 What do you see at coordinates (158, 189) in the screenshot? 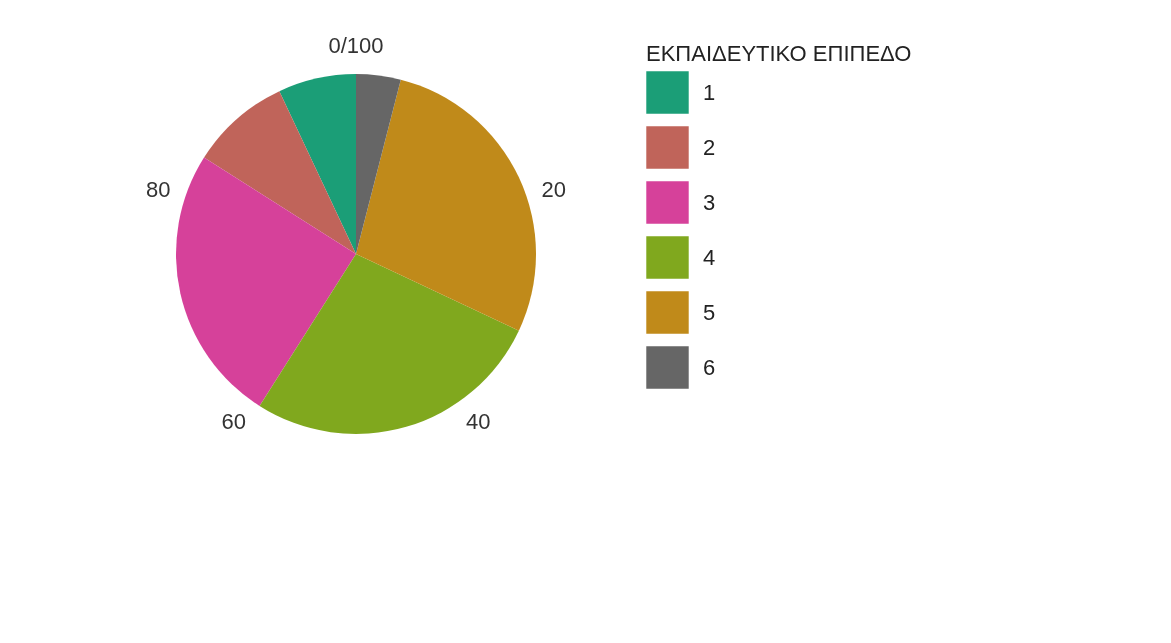
I see `text: 80` at bounding box center [158, 189].